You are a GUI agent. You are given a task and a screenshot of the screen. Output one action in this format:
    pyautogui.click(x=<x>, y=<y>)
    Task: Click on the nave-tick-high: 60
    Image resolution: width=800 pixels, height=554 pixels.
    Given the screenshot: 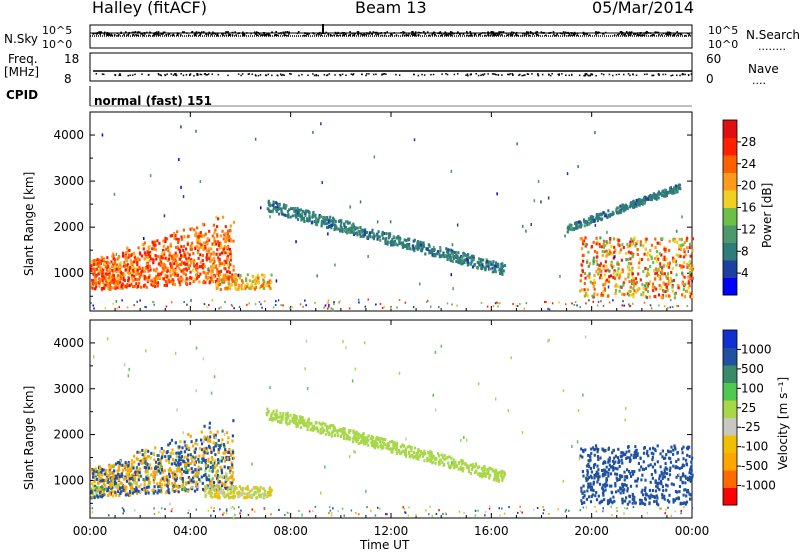 What is the action you would take?
    pyautogui.click(x=714, y=59)
    